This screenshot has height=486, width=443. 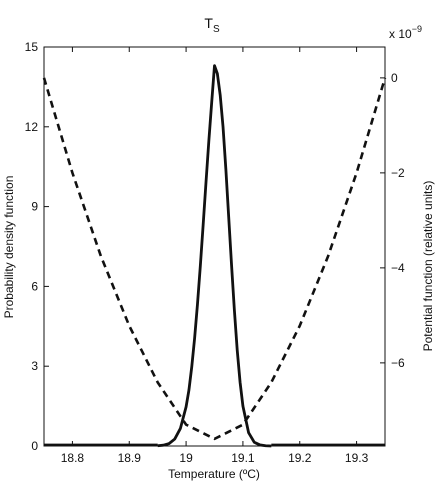 I want to click on right-axis-multiplier: x 10−9, so click(x=405, y=32).